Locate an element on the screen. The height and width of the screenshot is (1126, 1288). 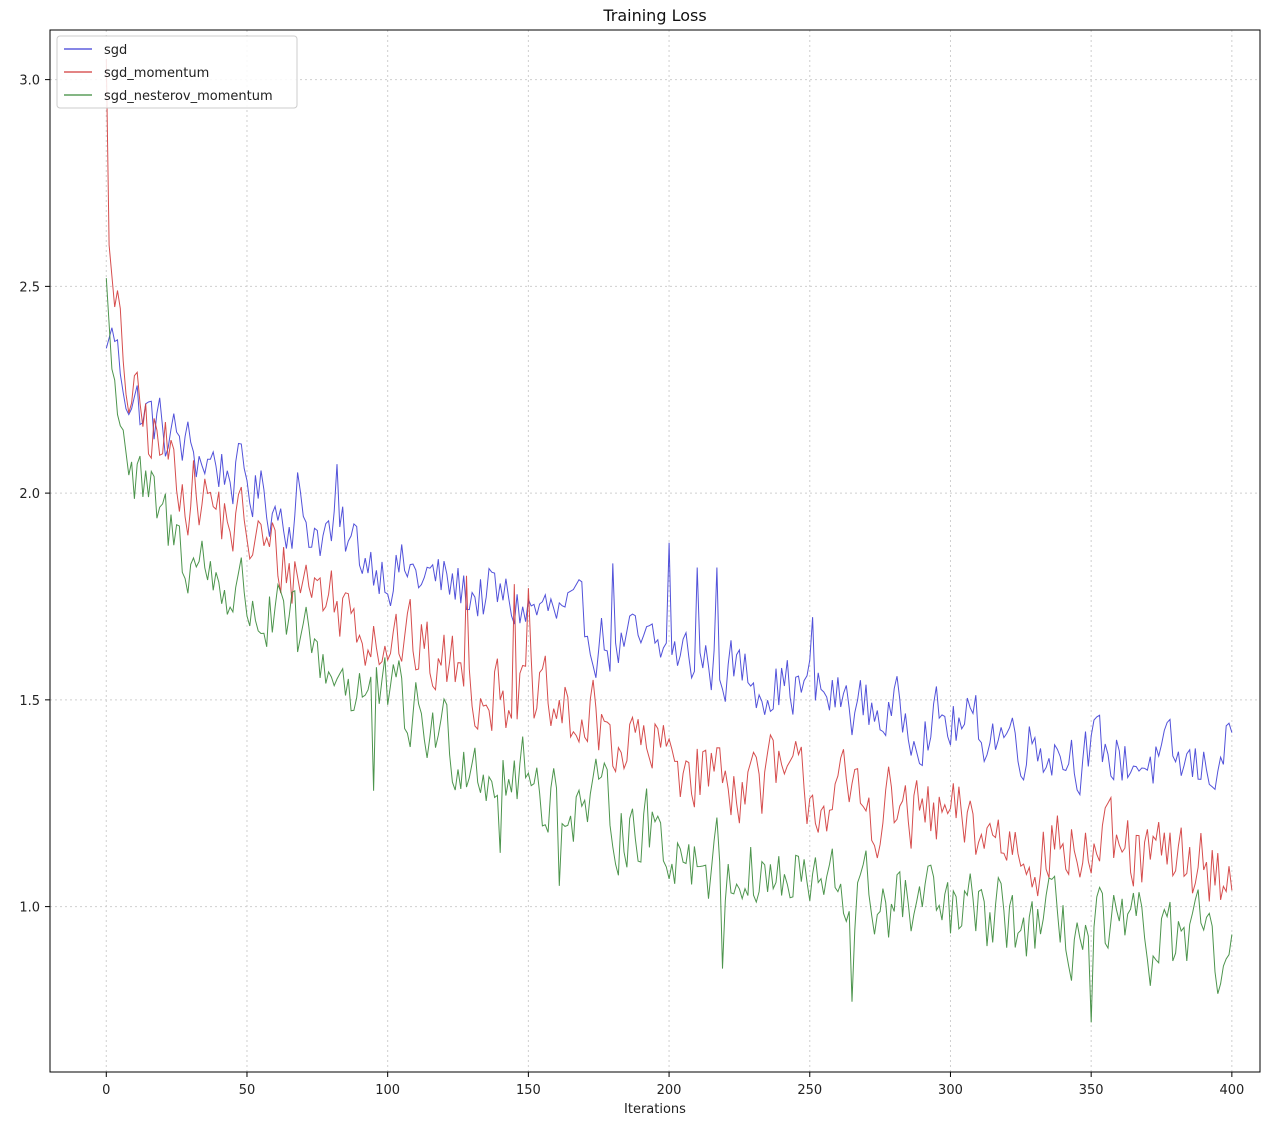
y-tick-label: 3.0 is located at coordinates (29, 81).